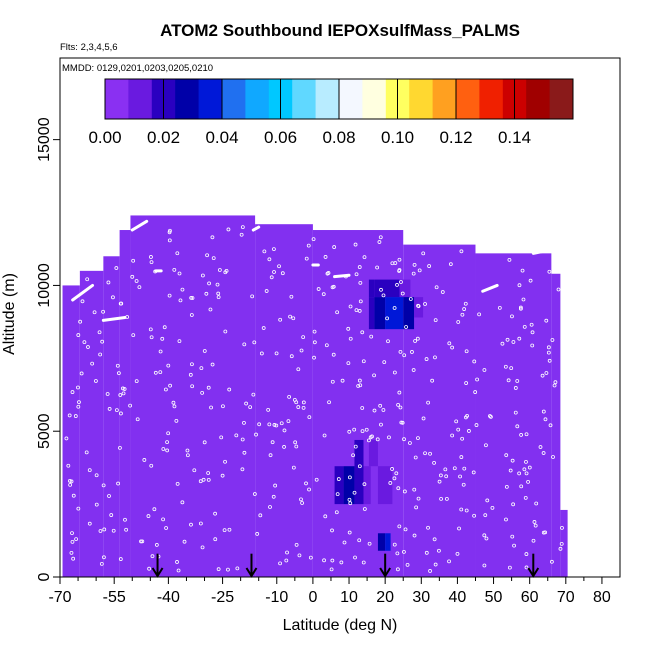 This screenshot has height=650, width=650. I want to click on colorbar-tick-label: 0.10, so click(397, 137).